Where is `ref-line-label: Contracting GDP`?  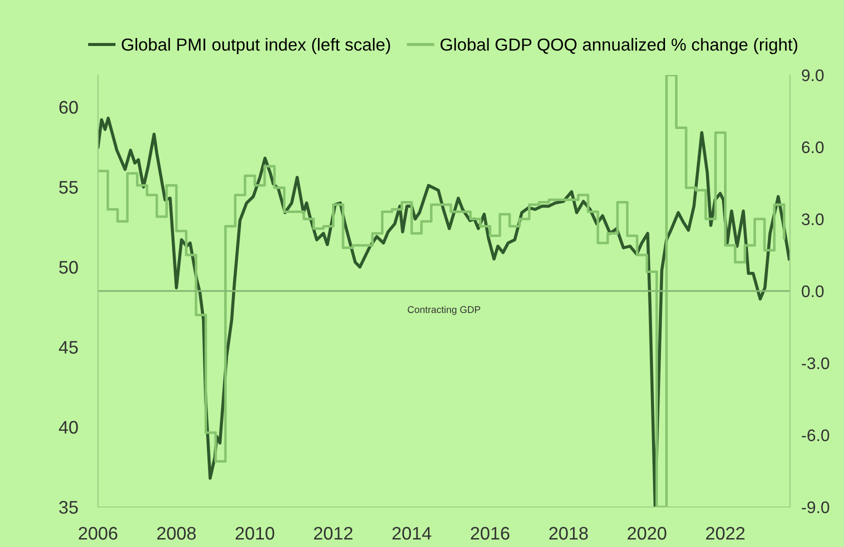 ref-line-label: Contracting GDP is located at coordinates (444, 310).